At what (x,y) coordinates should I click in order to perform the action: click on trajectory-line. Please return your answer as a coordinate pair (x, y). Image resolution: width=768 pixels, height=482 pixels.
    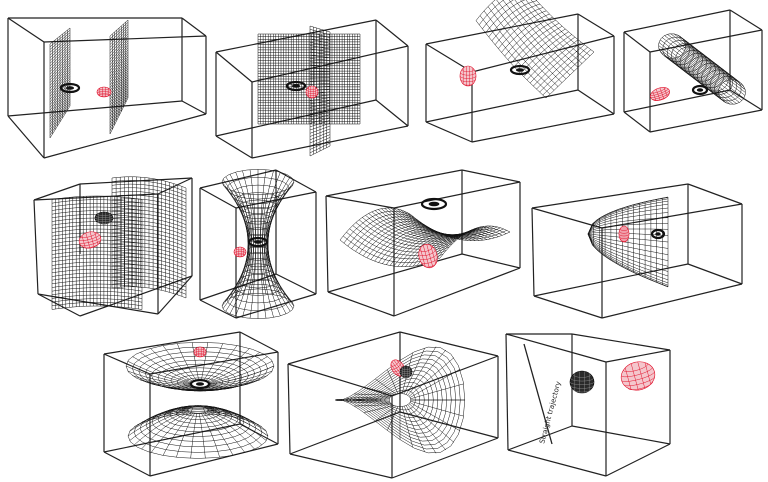
    Looking at the image, I should click on (538, 394).